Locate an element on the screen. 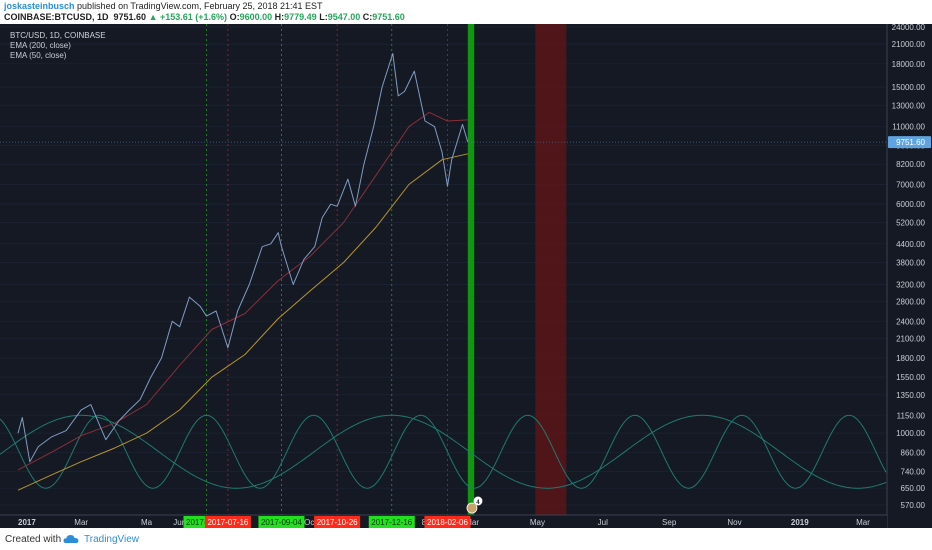  event-date-label: 2017-07-16 is located at coordinates (227, 522).